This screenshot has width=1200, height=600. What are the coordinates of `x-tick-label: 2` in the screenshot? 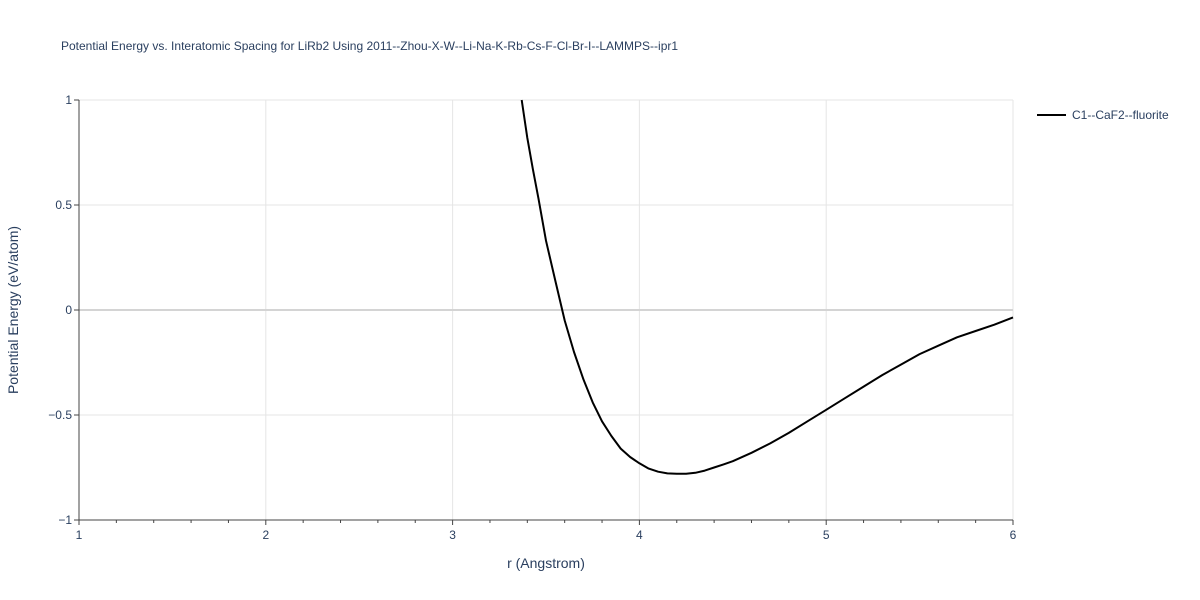 It's located at (265, 535).